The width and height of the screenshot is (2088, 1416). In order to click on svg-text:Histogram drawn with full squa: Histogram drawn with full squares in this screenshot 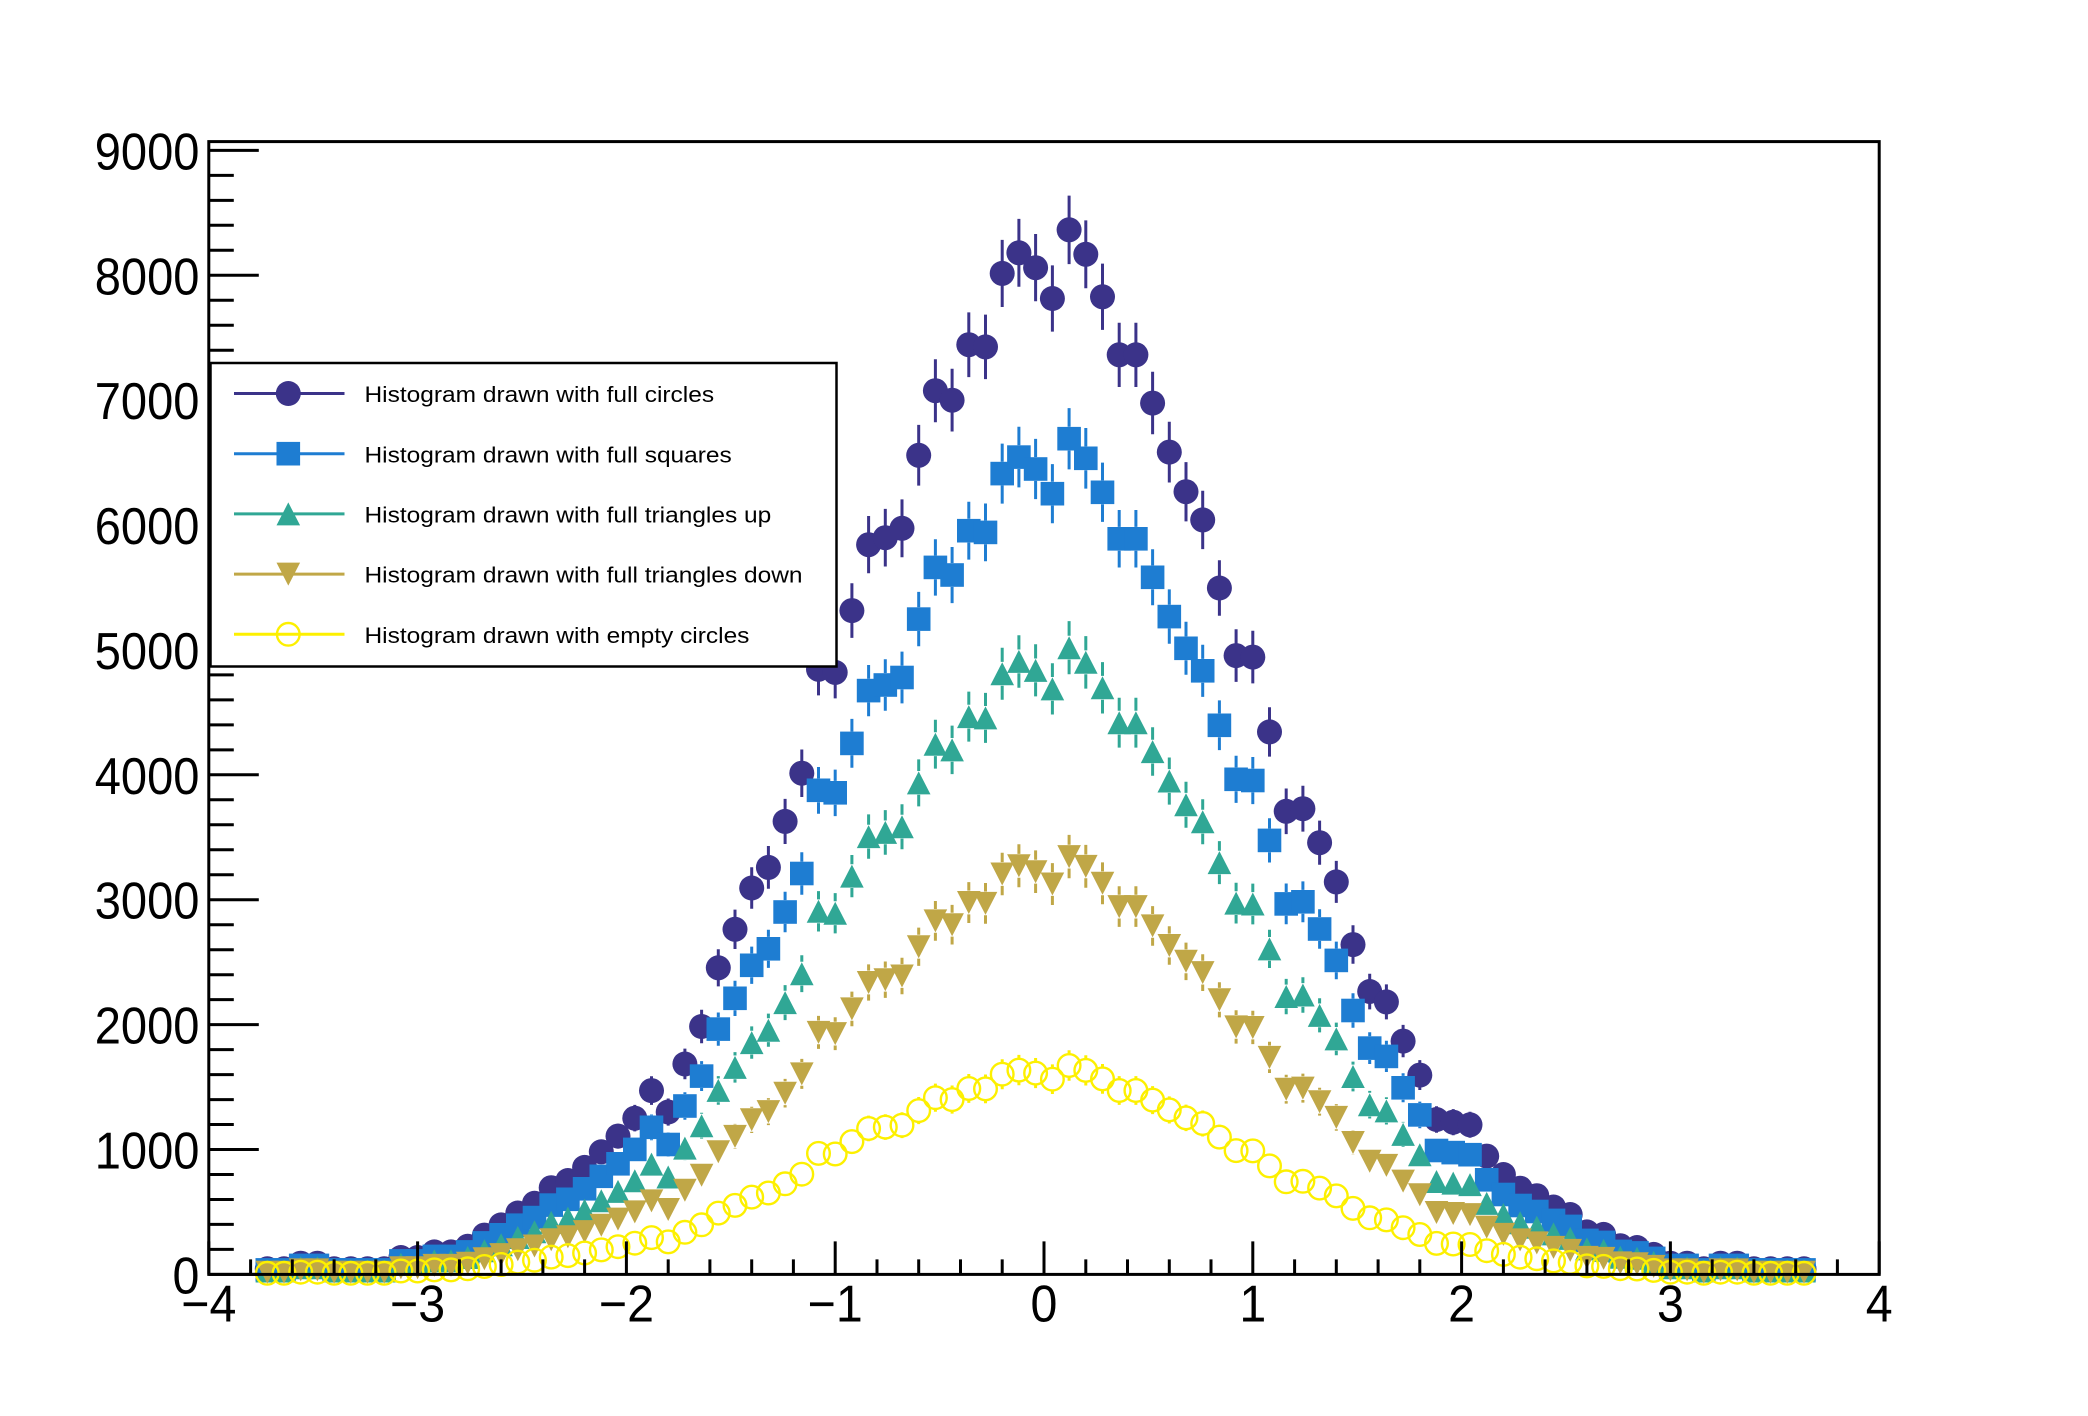, I will do `click(548, 454)`.